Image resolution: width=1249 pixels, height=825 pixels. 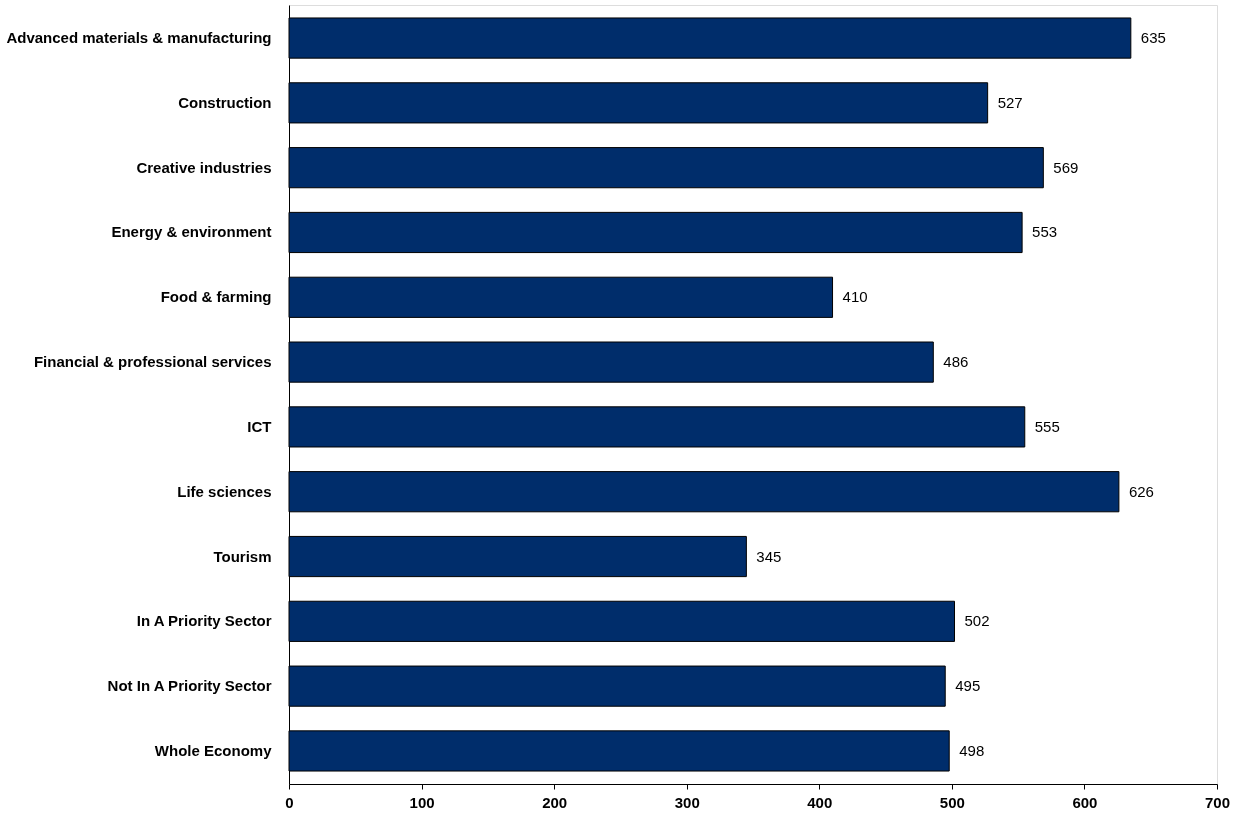 I want to click on y-tick-label: Tourism, so click(x=242, y=556).